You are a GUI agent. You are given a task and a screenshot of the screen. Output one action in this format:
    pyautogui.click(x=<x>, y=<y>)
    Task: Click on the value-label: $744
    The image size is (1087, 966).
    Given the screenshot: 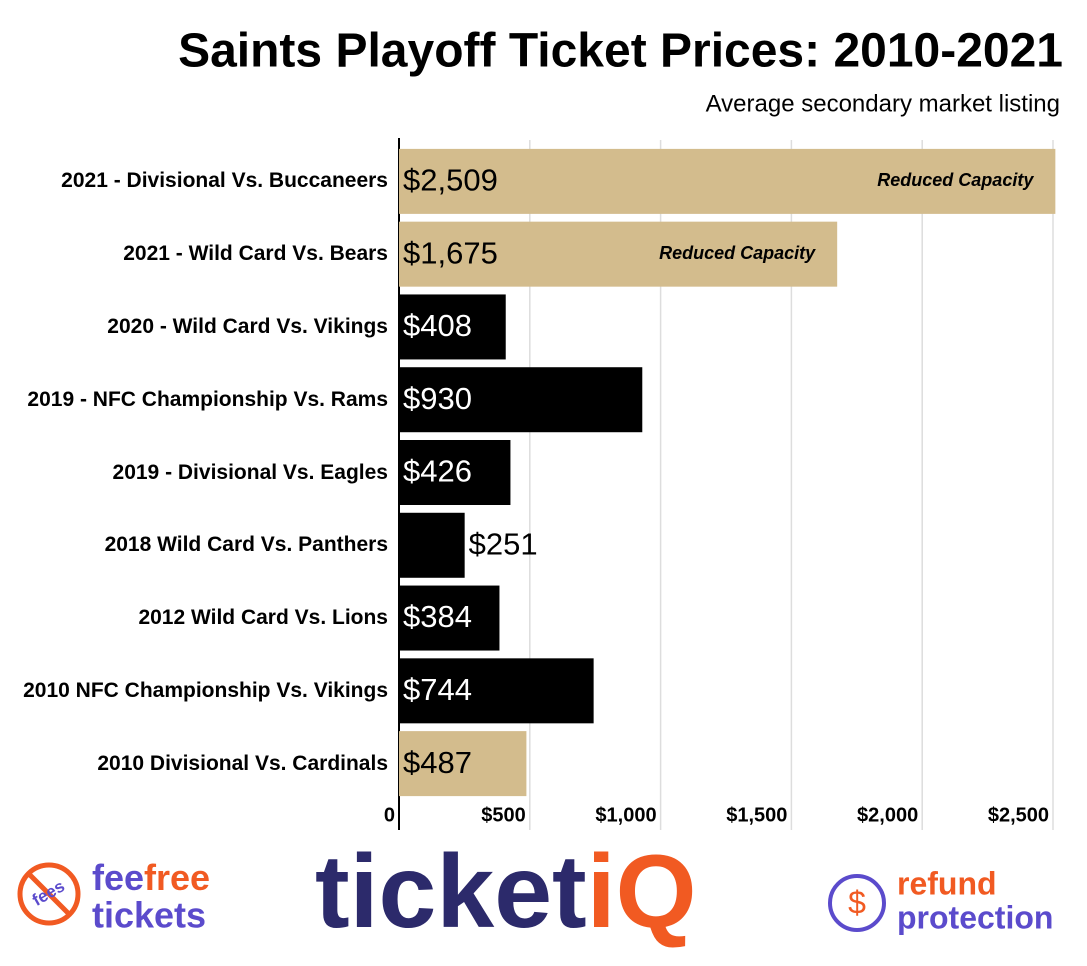 What is the action you would take?
    pyautogui.click(x=437, y=689)
    